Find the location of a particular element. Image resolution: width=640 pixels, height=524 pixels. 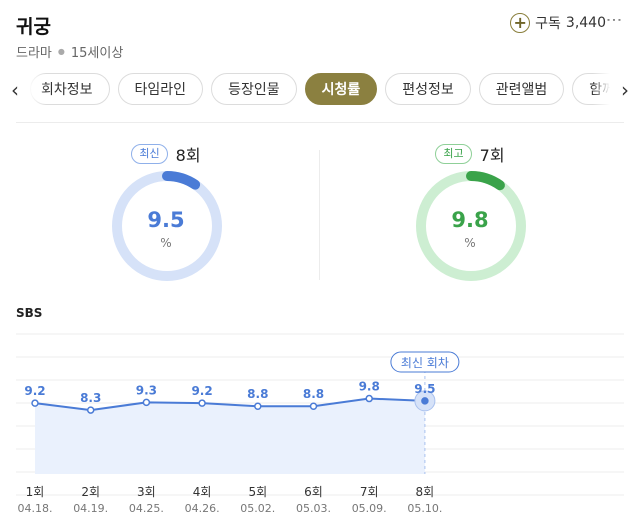

ratings-line is located at coordinates (229, 404).